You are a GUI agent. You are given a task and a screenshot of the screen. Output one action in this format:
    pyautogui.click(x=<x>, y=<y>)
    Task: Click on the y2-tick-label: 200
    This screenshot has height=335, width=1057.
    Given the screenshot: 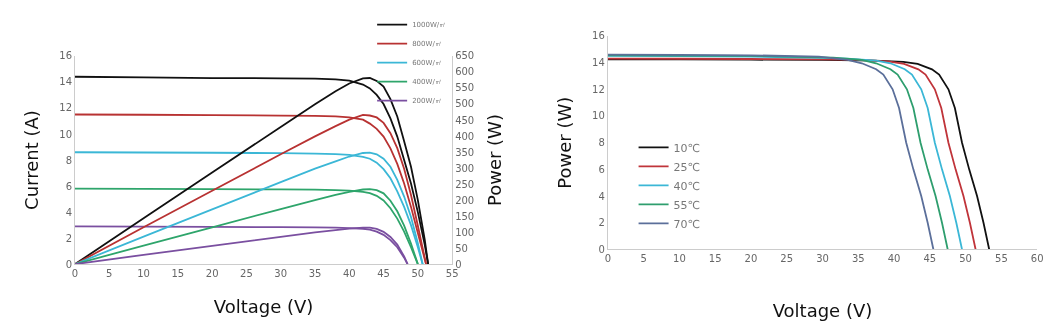 What is the action you would take?
    pyautogui.click(x=465, y=200)
    